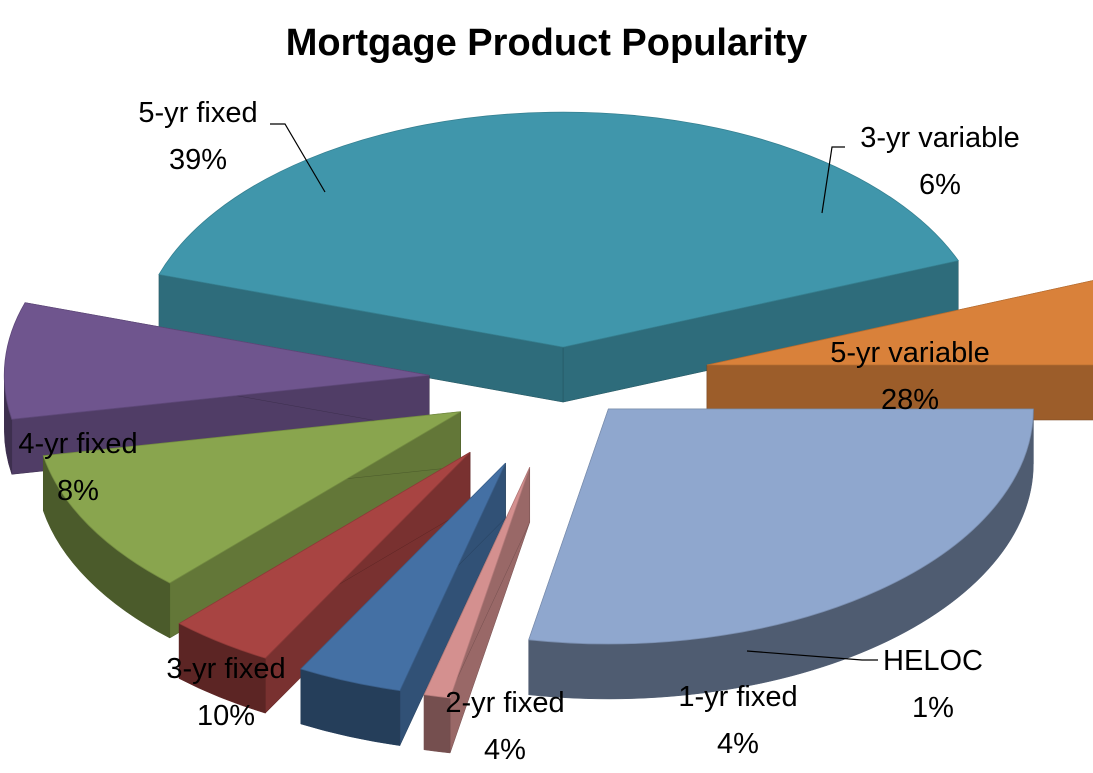 The image size is (1093, 773). Describe the element at coordinates (933, 661) in the screenshot. I see `slice-label: HELOC` at that location.